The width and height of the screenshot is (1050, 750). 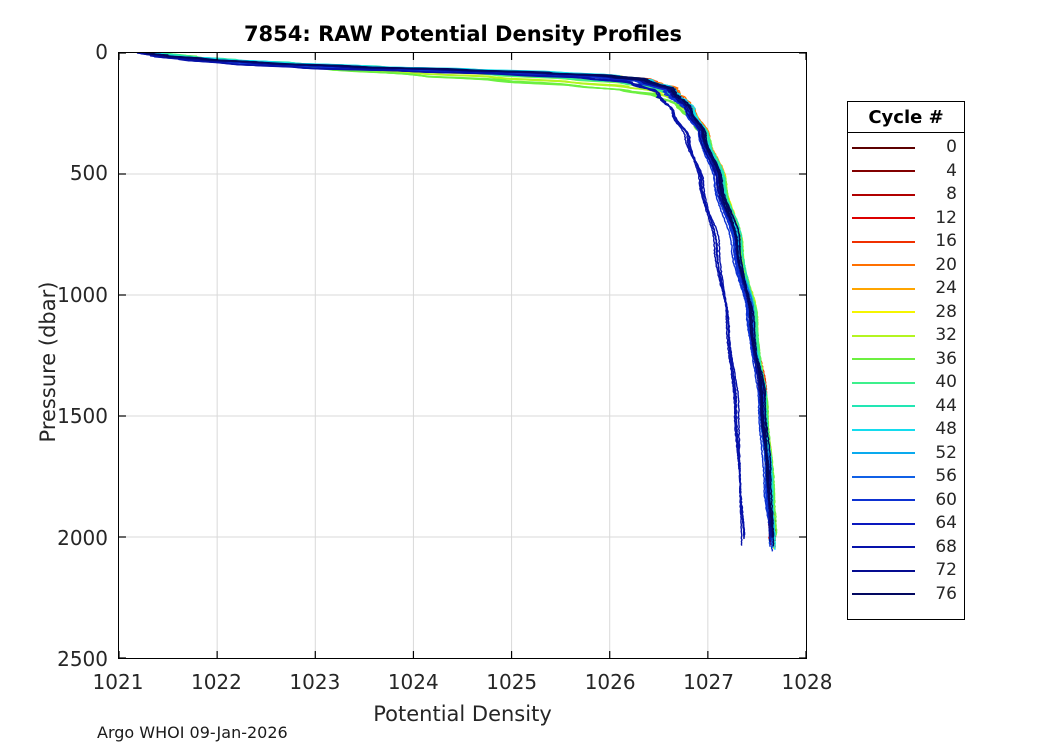 What do you see at coordinates (946, 523) in the screenshot?
I see `legend-item-label: 64` at bounding box center [946, 523].